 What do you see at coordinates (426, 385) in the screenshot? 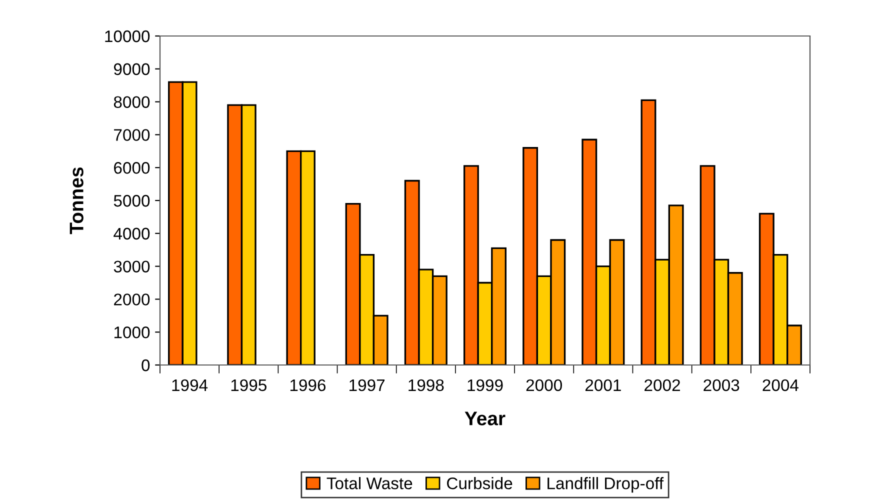
I see `x-tick-label: 1998` at bounding box center [426, 385].